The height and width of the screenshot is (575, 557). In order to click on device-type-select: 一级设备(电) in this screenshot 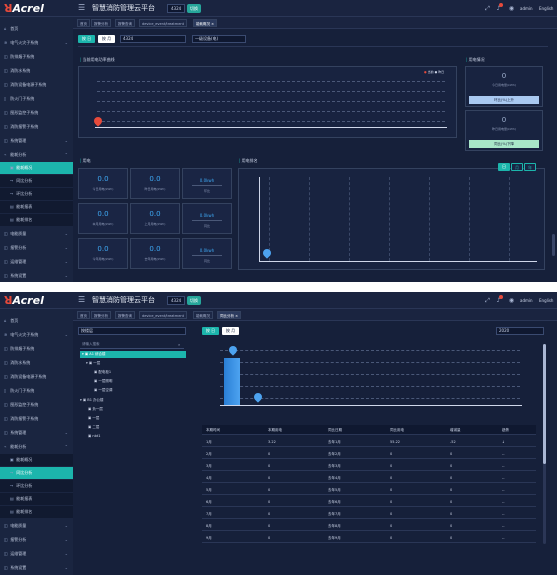, I will do `click(219, 39)`.